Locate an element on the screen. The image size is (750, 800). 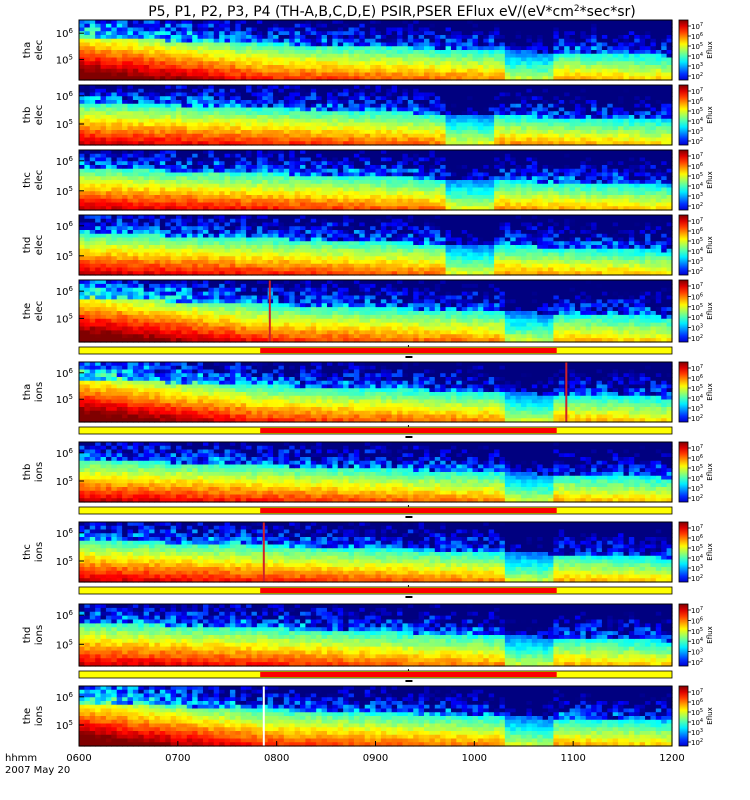
x-axis-label: hhmm is located at coordinates (21, 758).